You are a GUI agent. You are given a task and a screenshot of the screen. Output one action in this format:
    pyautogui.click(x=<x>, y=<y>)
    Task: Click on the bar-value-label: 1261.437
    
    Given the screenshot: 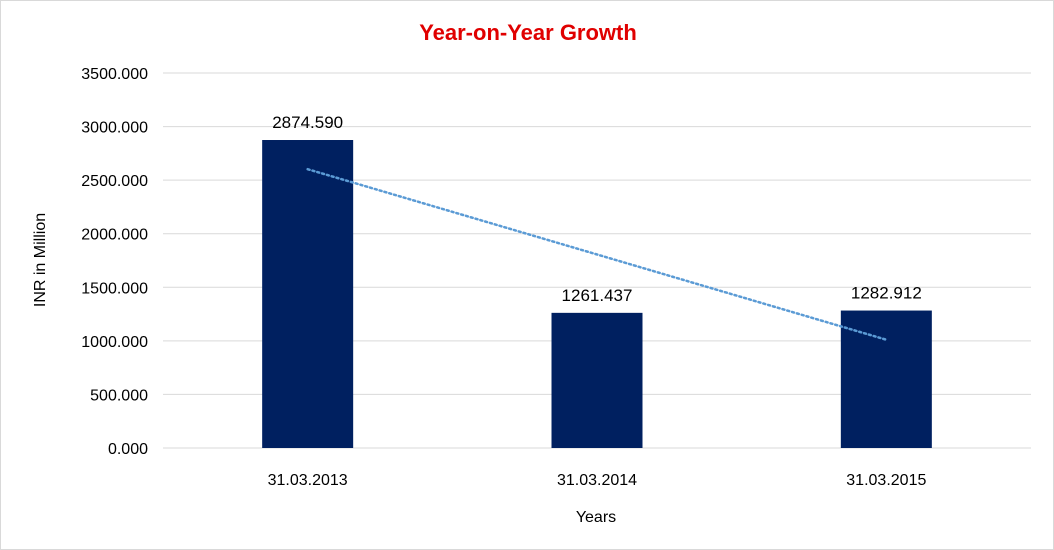 What is the action you would take?
    pyautogui.click(x=597, y=295)
    